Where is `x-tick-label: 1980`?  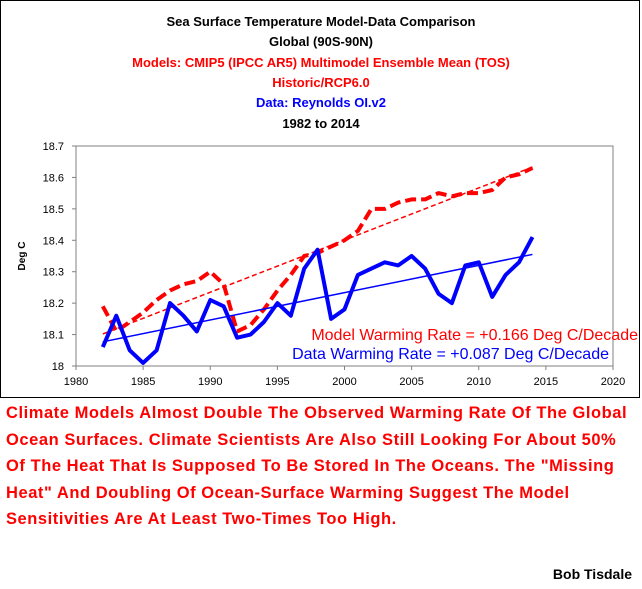 x-tick-label: 1980 is located at coordinates (76, 382).